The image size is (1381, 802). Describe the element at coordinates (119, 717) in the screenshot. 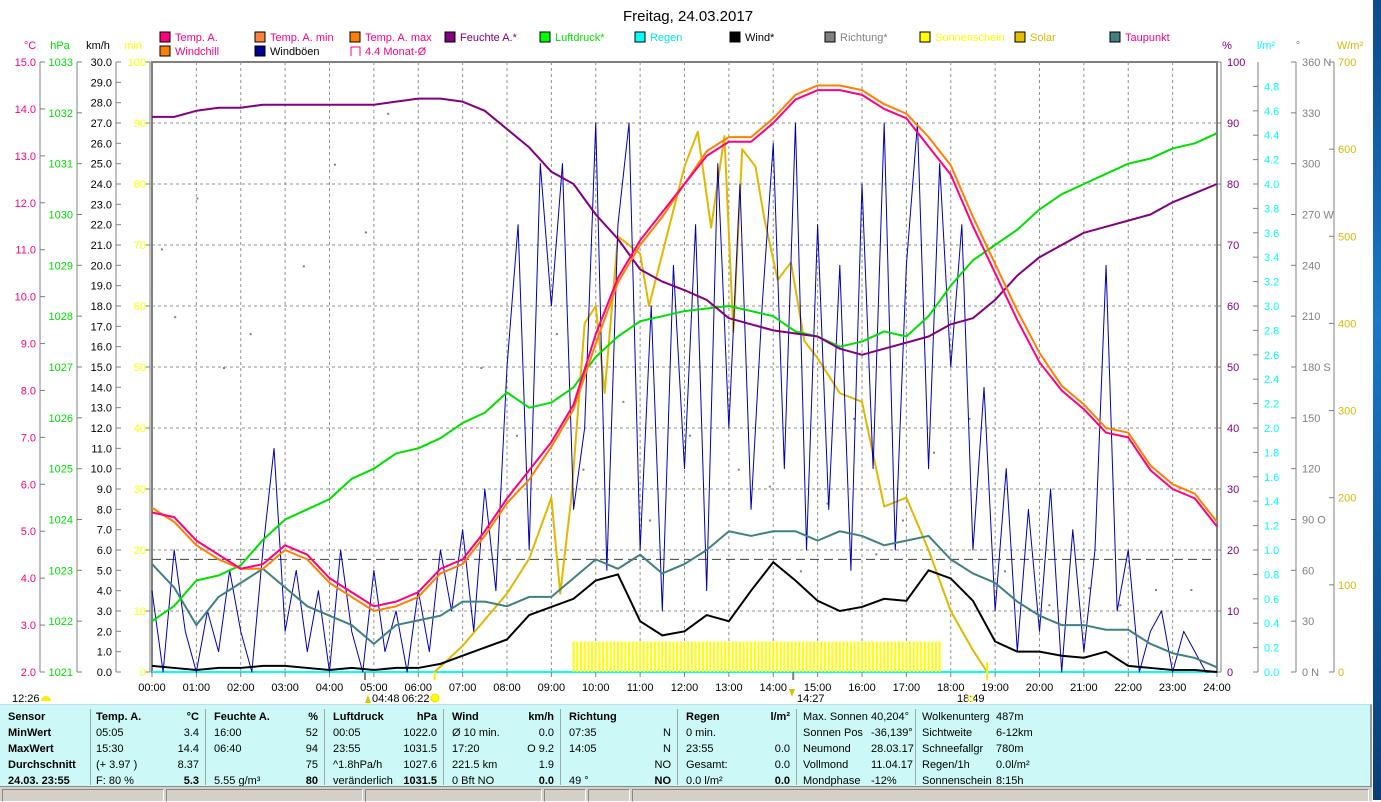

I see `summary-label: Temp. A.` at that location.